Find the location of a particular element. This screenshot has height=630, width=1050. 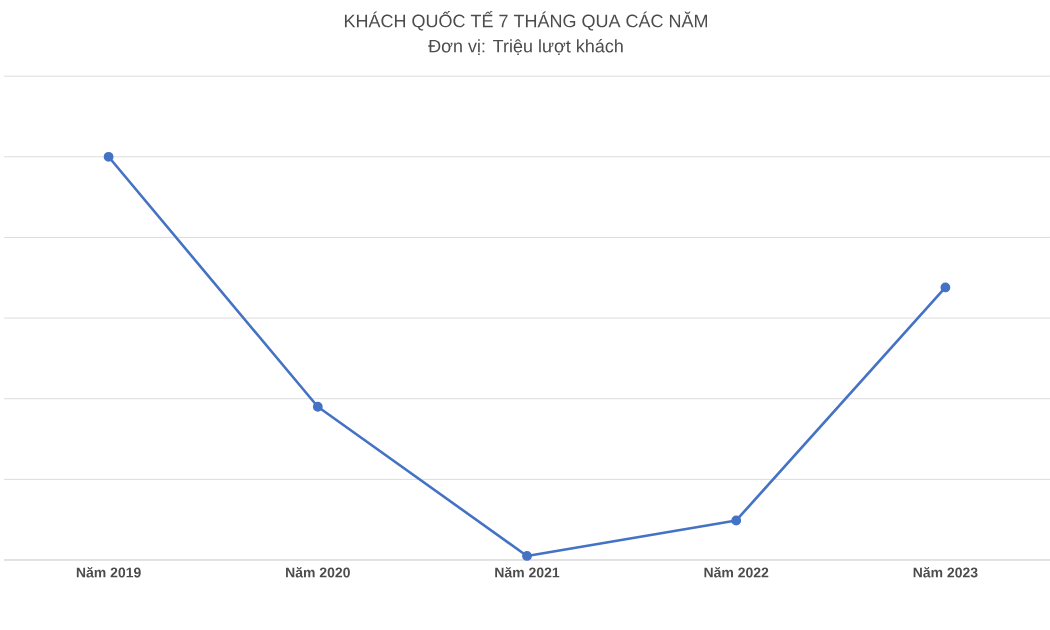

x-tick-label: Năm 2020 is located at coordinates (318, 572).